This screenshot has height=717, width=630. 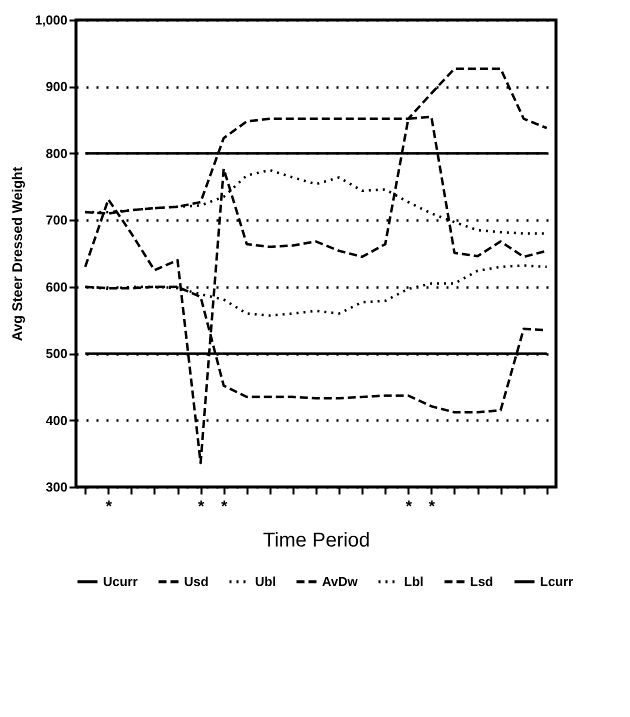 What do you see at coordinates (340, 581) in the screenshot?
I see `legend-label: AvDw` at bounding box center [340, 581].